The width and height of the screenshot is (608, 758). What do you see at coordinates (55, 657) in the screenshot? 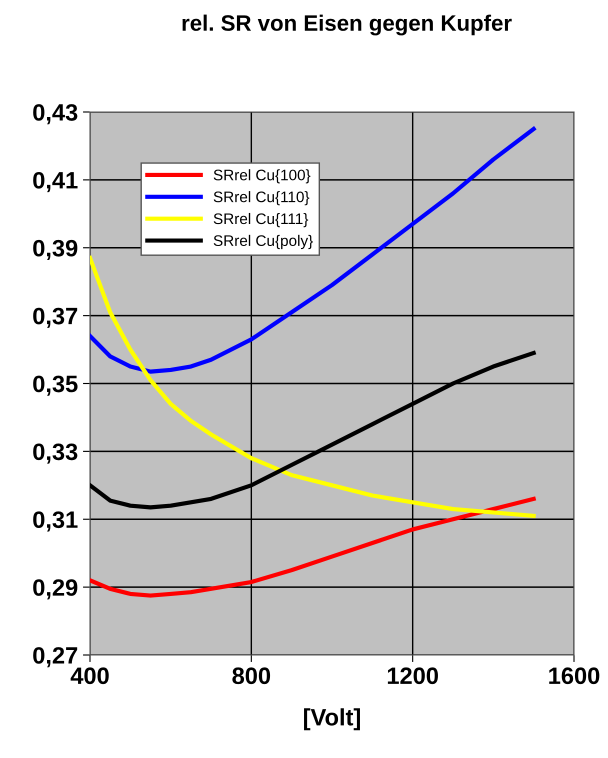
I see `y-tick-label: 0,27` at bounding box center [55, 657].